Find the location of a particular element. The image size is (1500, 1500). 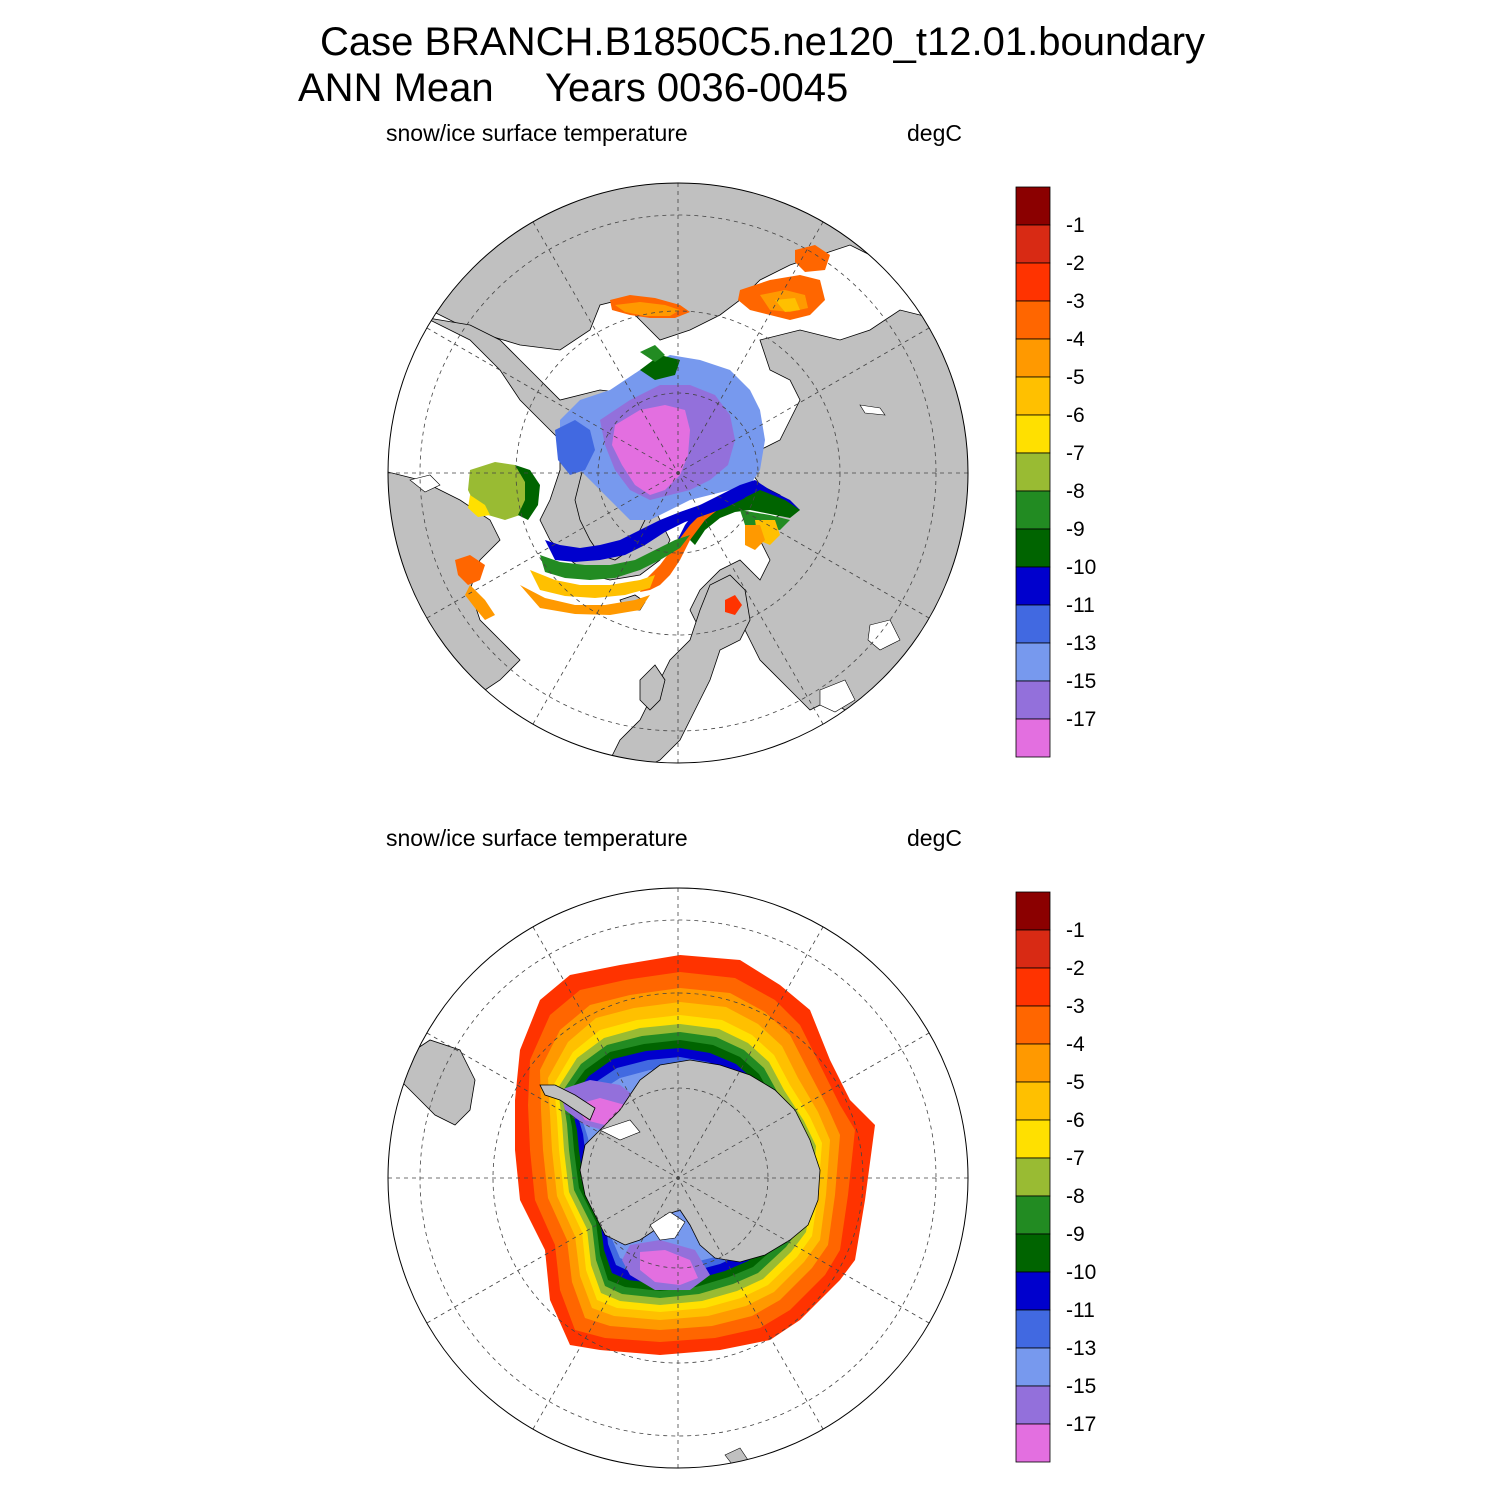

north-map-content is located at coordinates (678, 473).